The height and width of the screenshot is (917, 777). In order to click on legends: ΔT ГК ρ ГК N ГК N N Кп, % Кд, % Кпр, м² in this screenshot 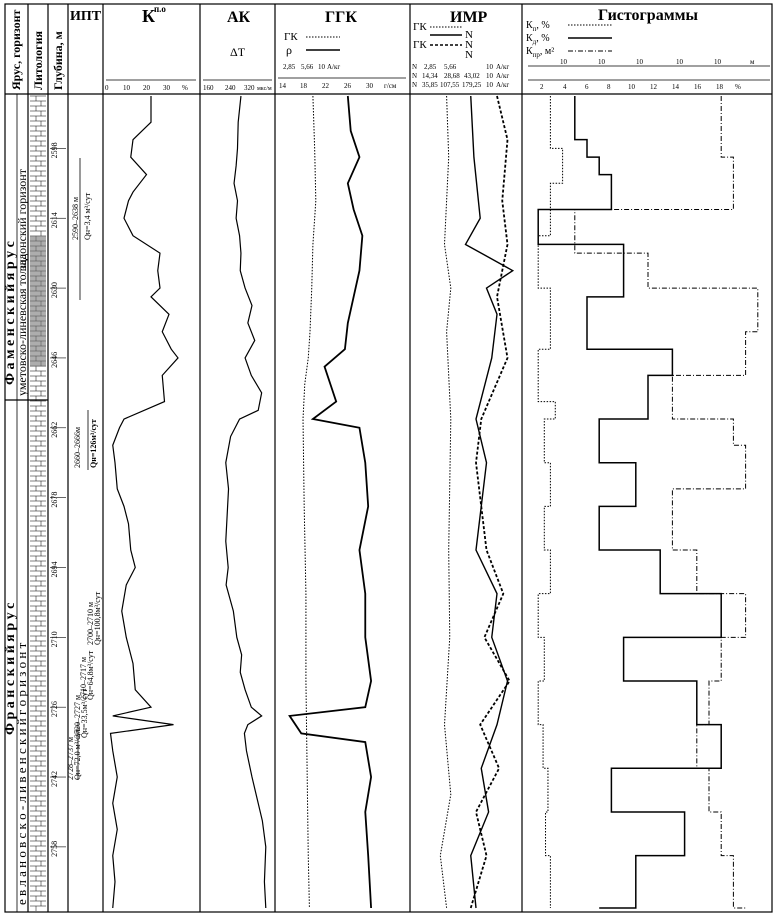, I will do `click(421, 40)`.